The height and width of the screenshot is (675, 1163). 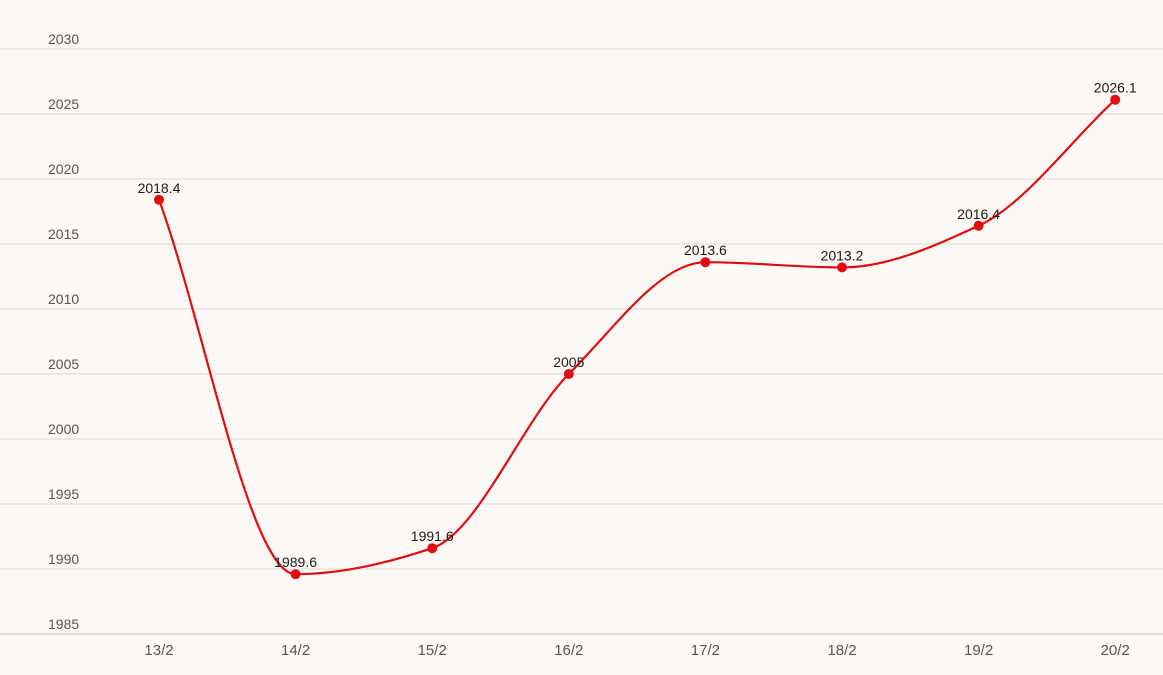 What do you see at coordinates (568, 362) in the screenshot?
I see `data-label: 2005` at bounding box center [568, 362].